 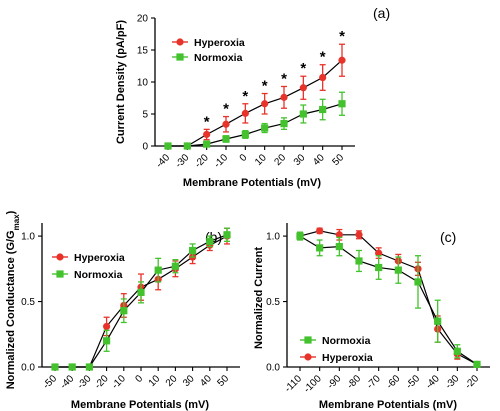 What do you see at coordinates (50, 382) in the screenshot?
I see `x-tick-label: -50` at bounding box center [50, 382].